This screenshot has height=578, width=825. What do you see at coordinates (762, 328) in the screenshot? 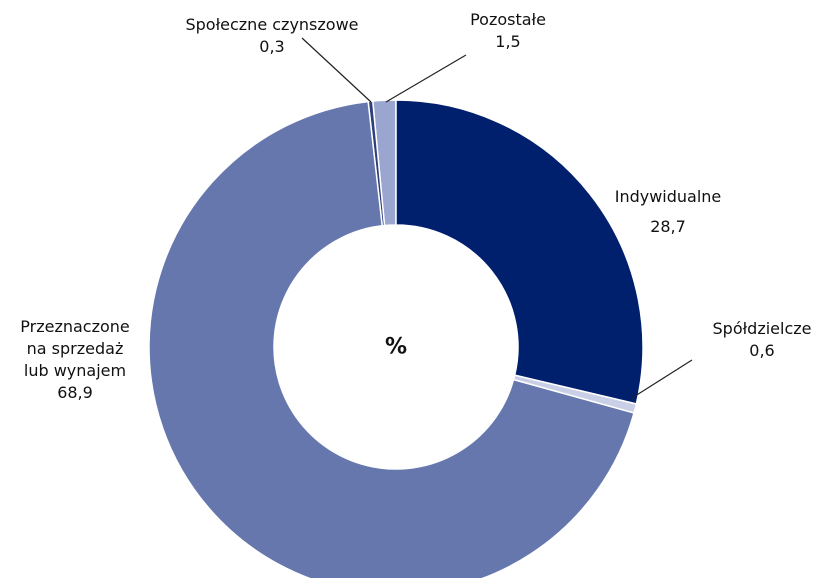
I see `slice-label: Spółdzielcze` at bounding box center [762, 328].